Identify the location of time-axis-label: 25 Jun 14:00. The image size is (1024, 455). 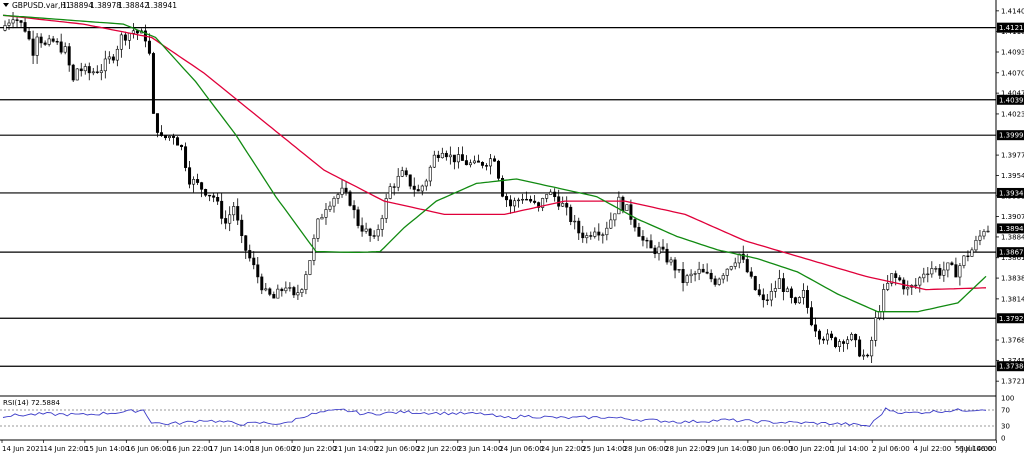
(604, 449).